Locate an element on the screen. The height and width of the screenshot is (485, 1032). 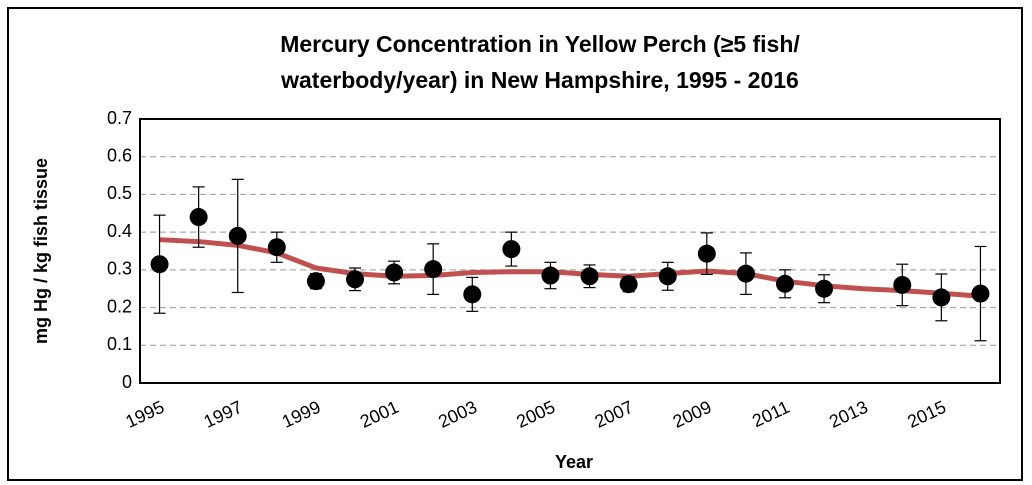
y-tick-label: 0.1 is located at coordinates (119, 344).